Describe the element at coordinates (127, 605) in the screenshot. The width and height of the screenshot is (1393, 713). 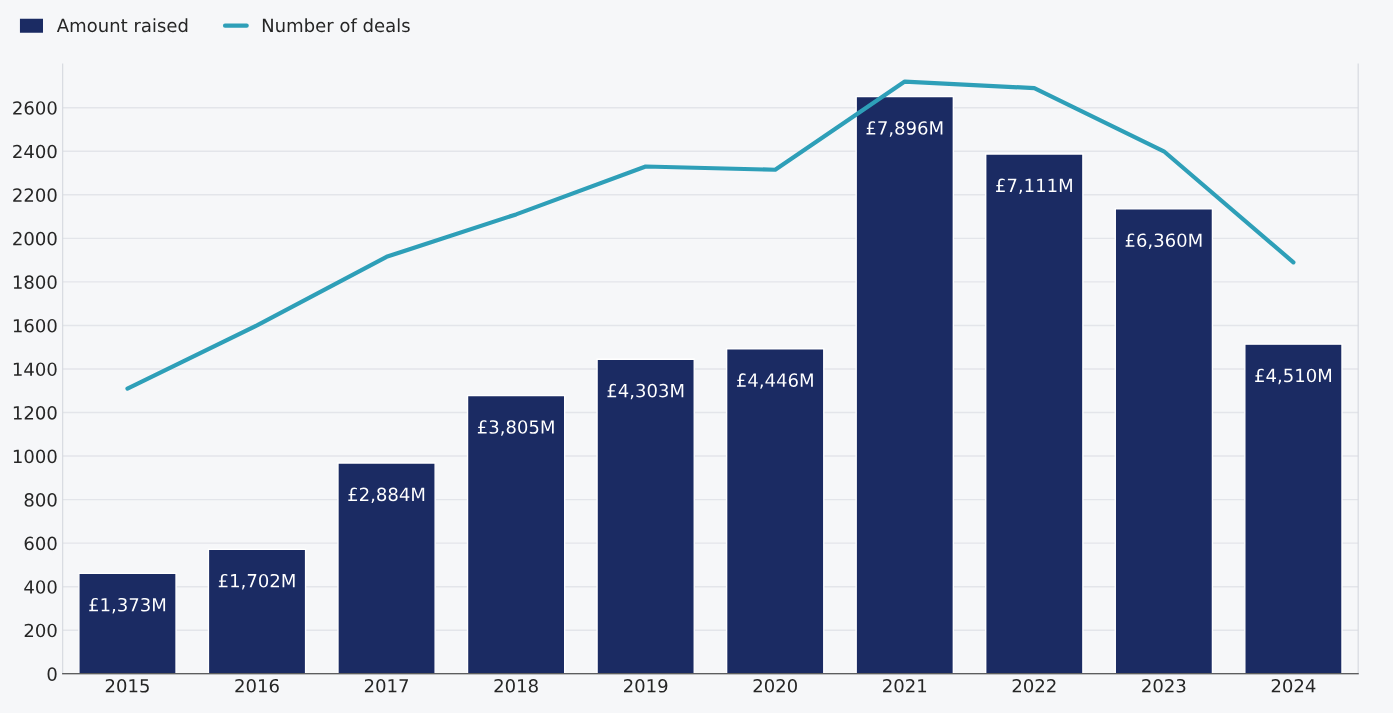
I see `data-label: £1,373M` at that location.